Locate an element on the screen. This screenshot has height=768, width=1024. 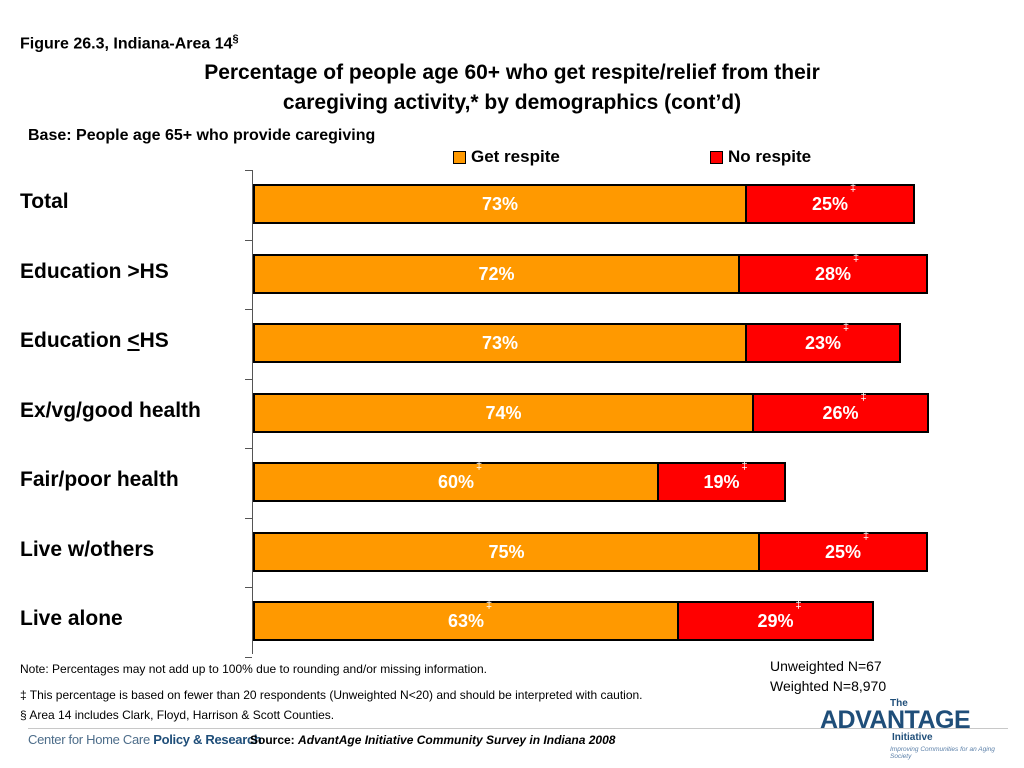
data-label: 63% ‡ is located at coordinates (470, 614).